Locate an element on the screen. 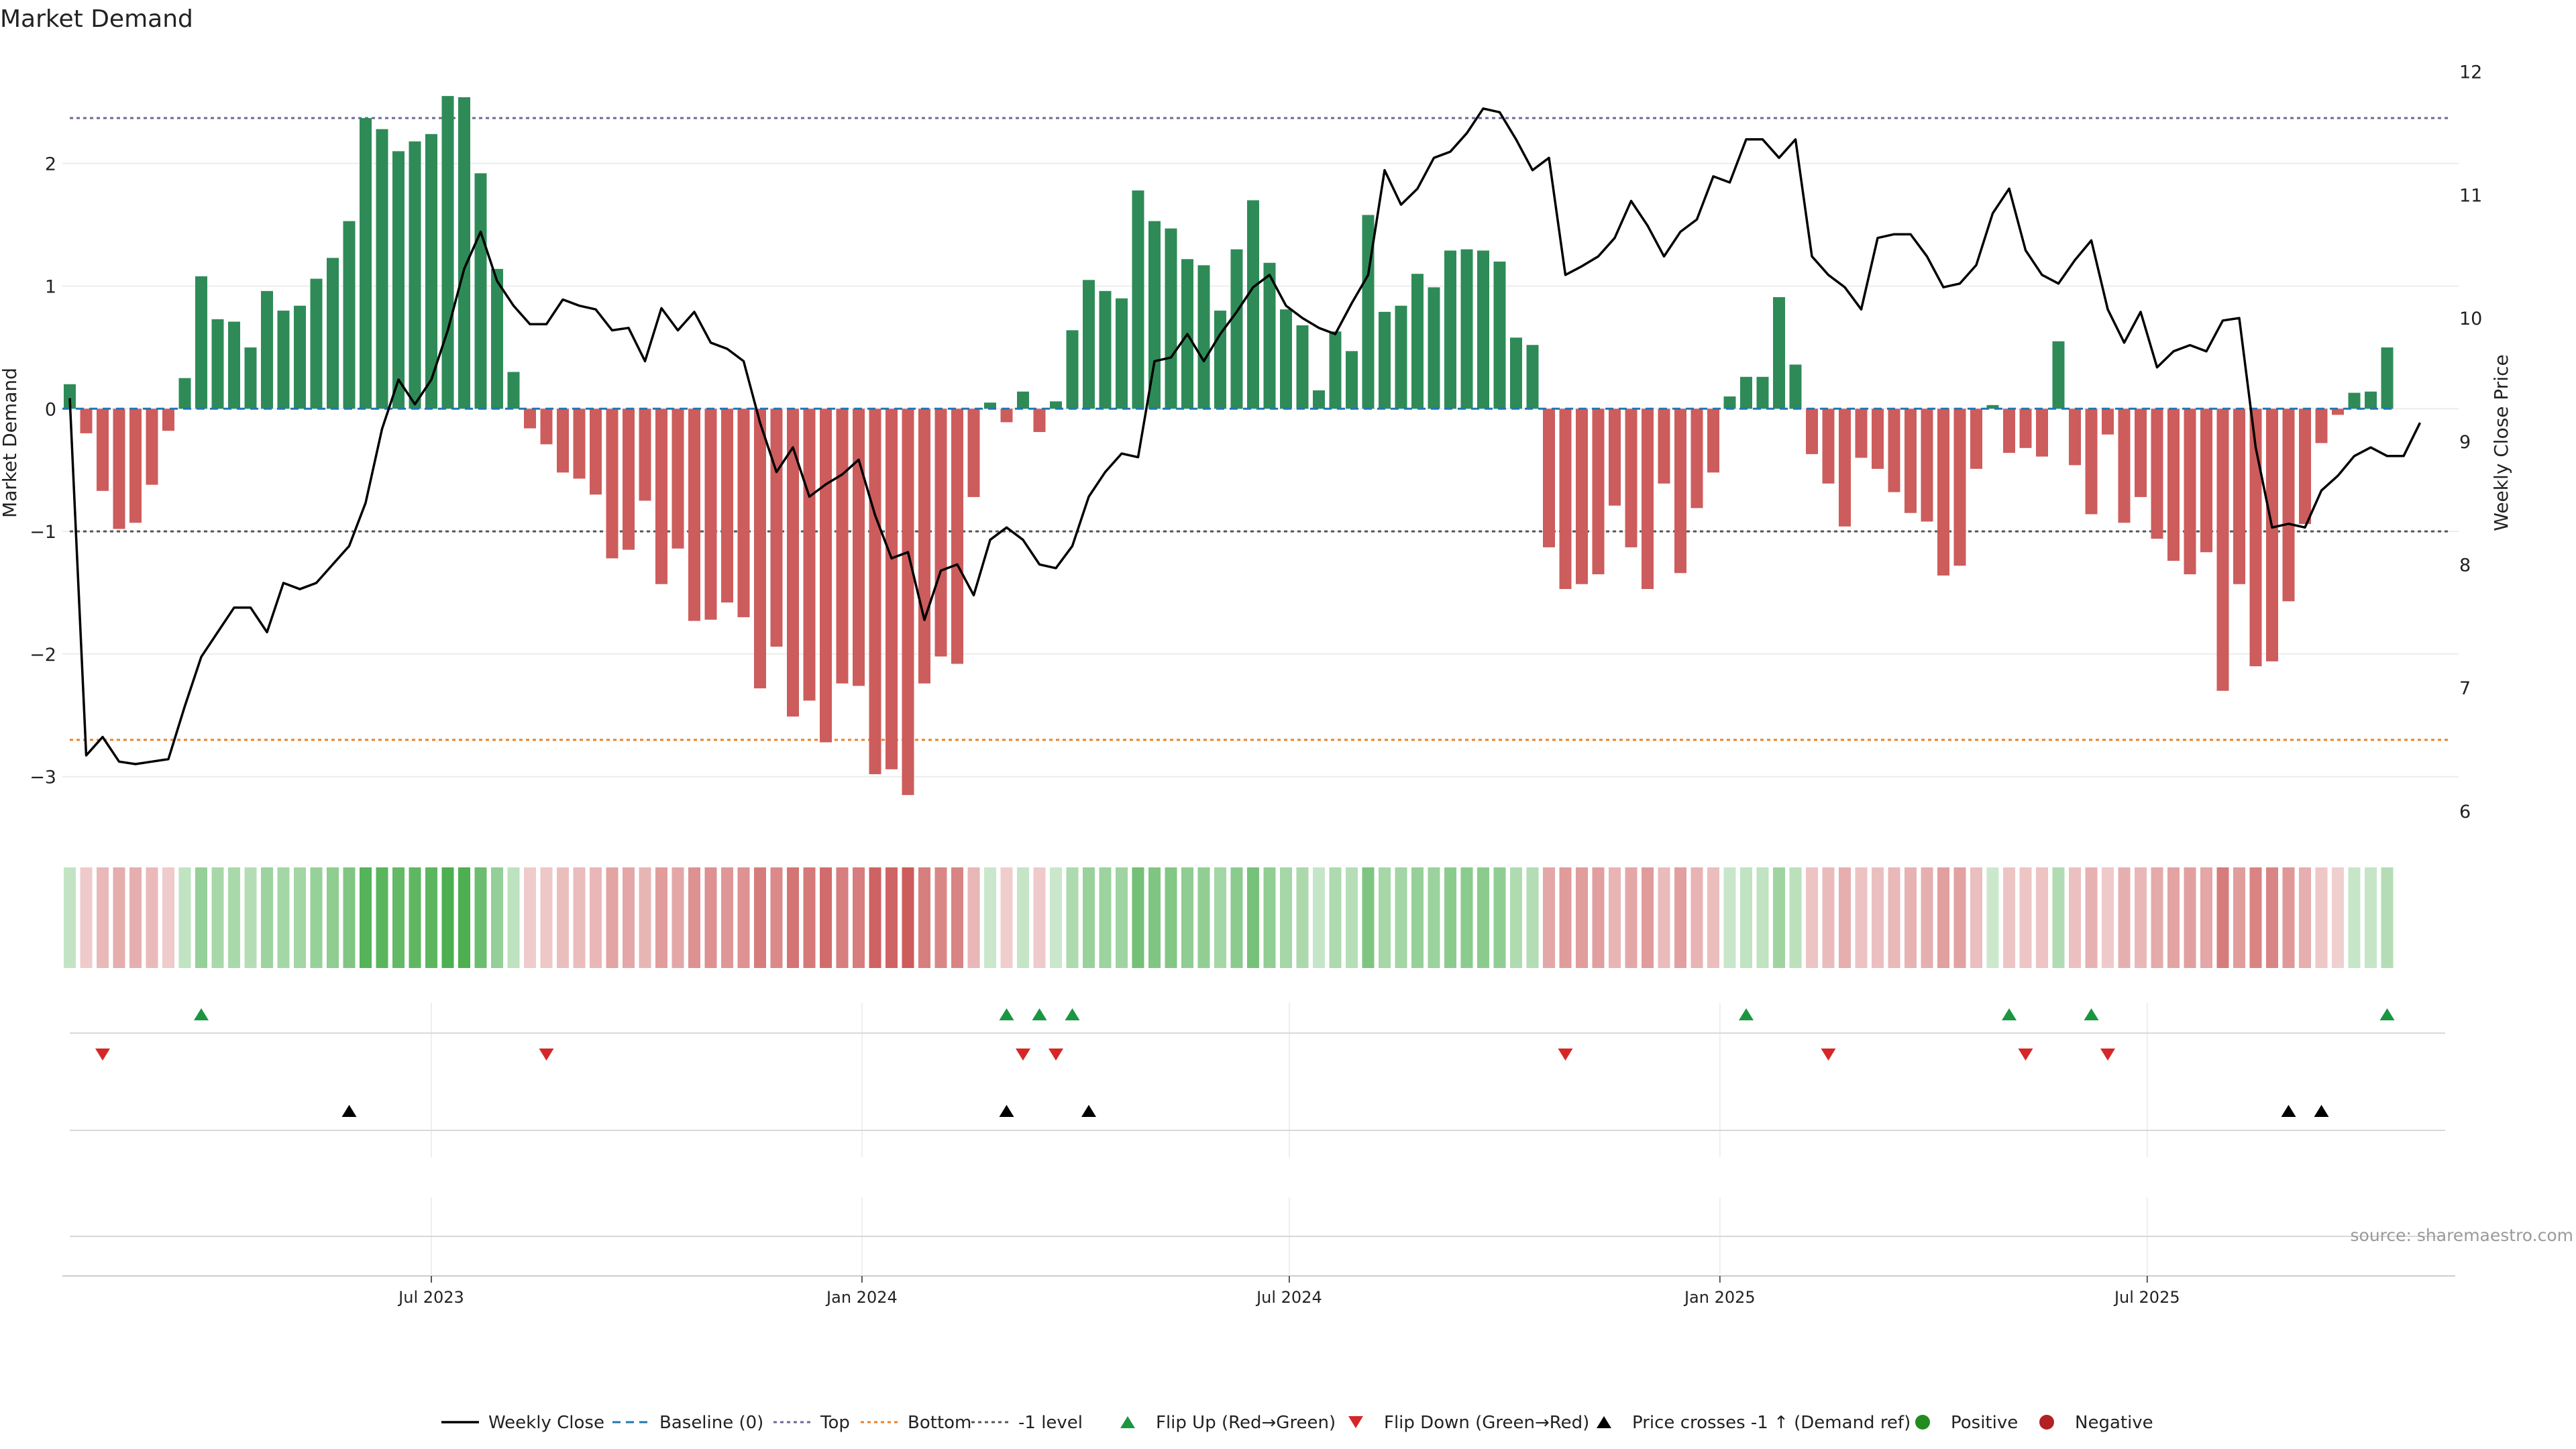 The image size is (2576, 1449). y-axis-label: Market Demand is located at coordinates (10, 443).